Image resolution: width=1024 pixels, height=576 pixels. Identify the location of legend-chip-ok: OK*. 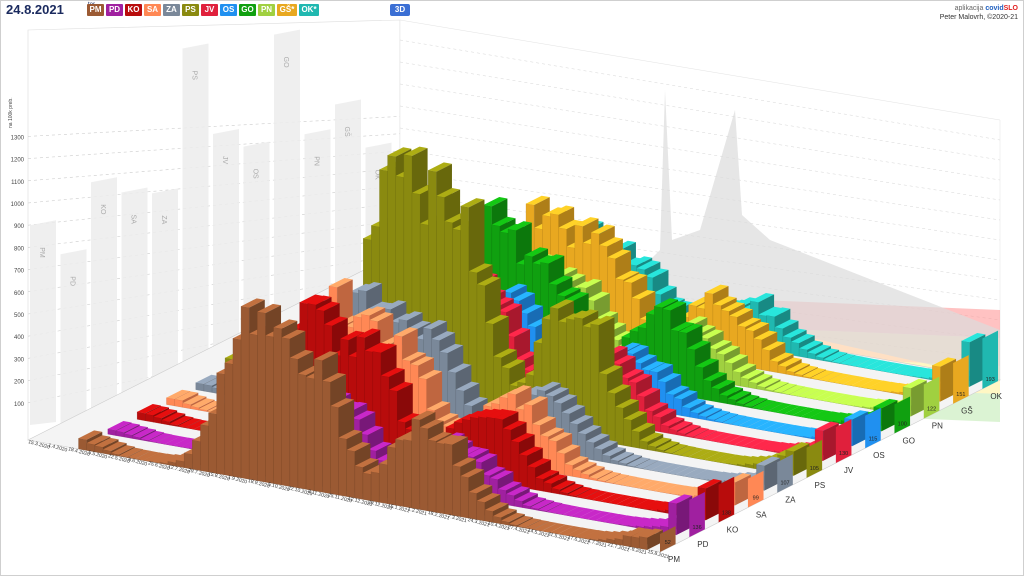
(309, 10).